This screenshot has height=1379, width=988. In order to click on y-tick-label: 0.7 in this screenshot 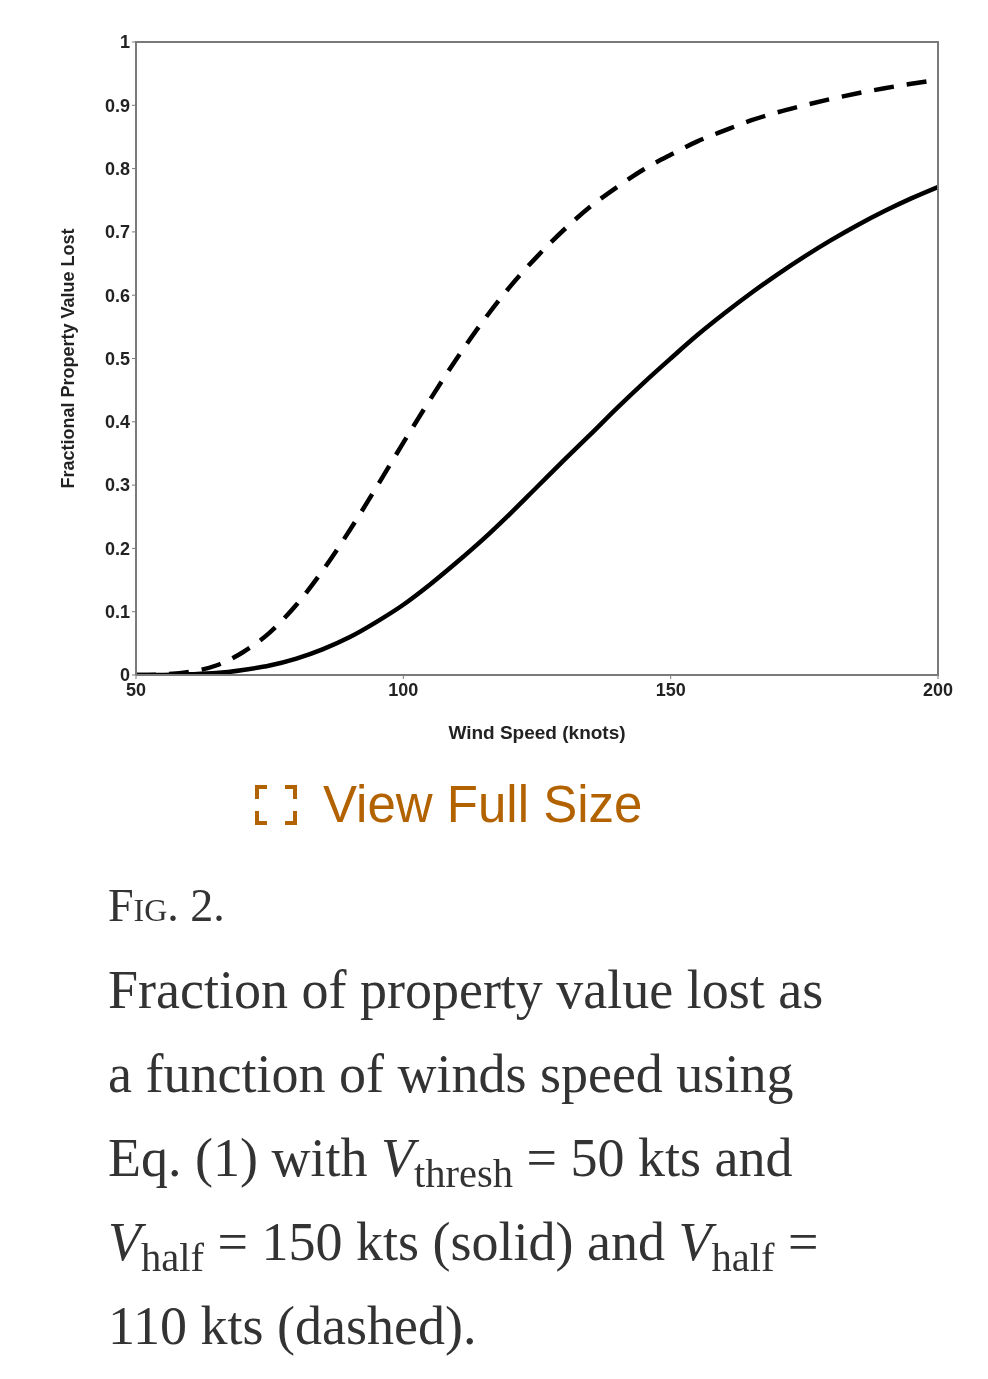, I will do `click(117, 232)`.